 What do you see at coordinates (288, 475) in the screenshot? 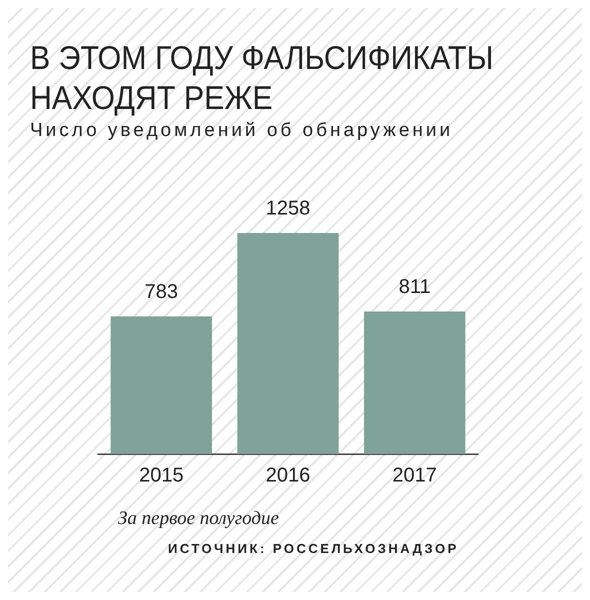
I see `x-tick-label: 2016` at bounding box center [288, 475].